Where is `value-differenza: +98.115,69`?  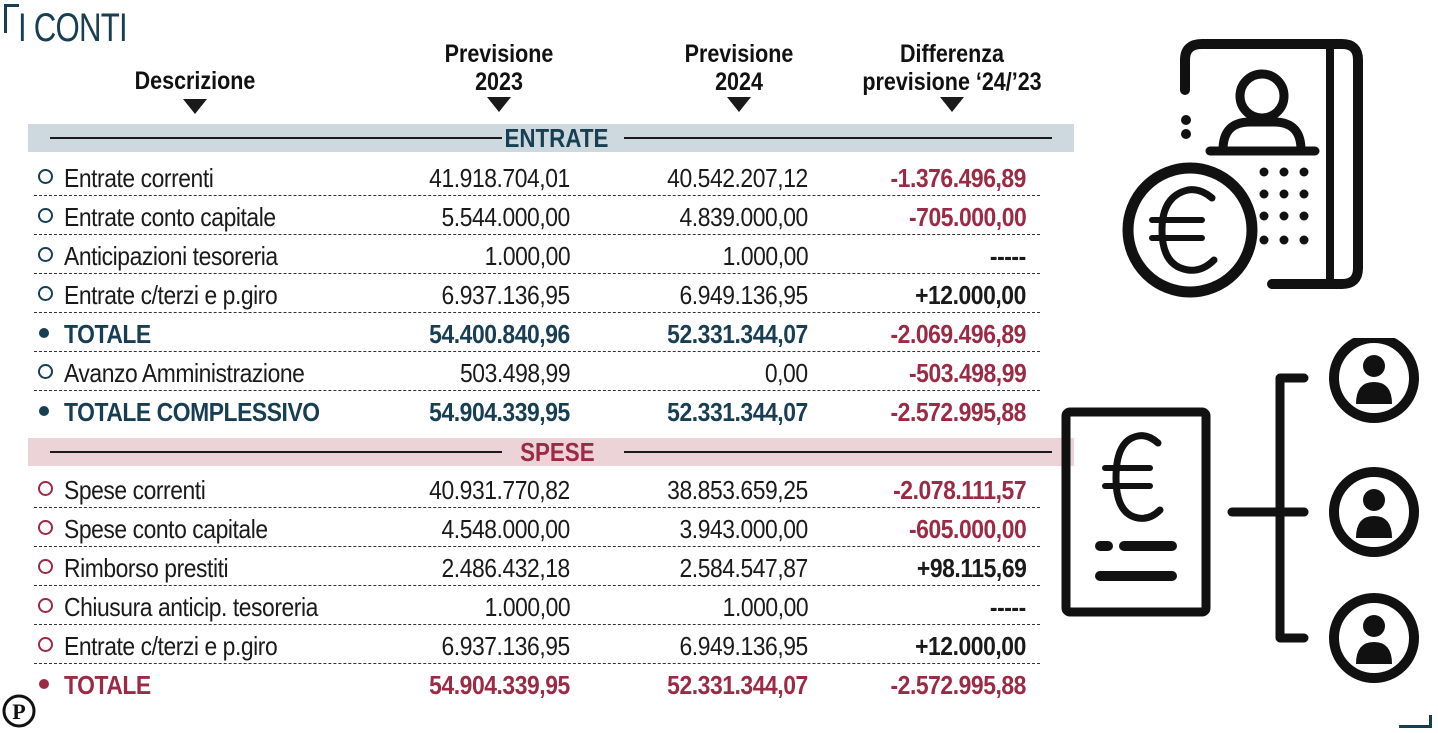
value-differenza: +98.115,69 is located at coordinates (971, 568).